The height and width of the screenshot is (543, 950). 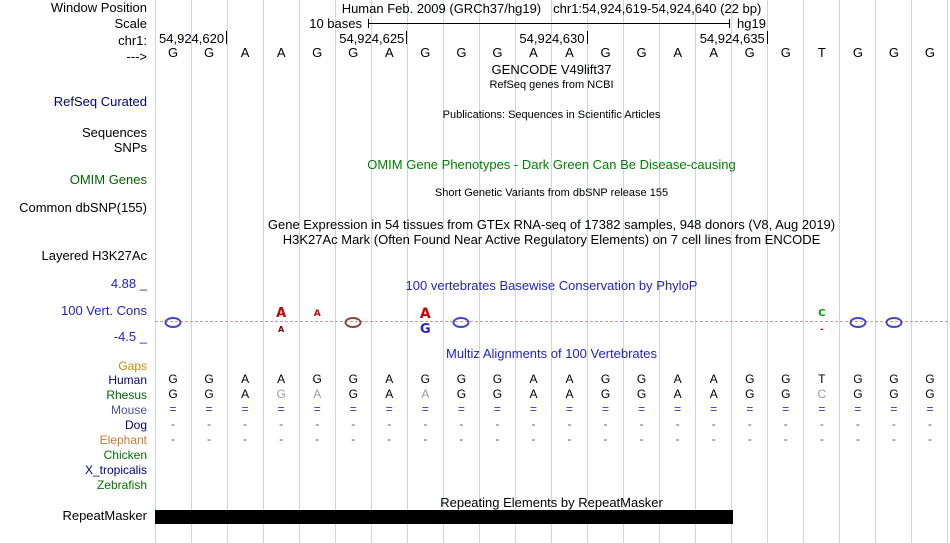 I want to click on track-label-layered-h3k27ac: Layered H3K27Ac, so click(x=94, y=255).